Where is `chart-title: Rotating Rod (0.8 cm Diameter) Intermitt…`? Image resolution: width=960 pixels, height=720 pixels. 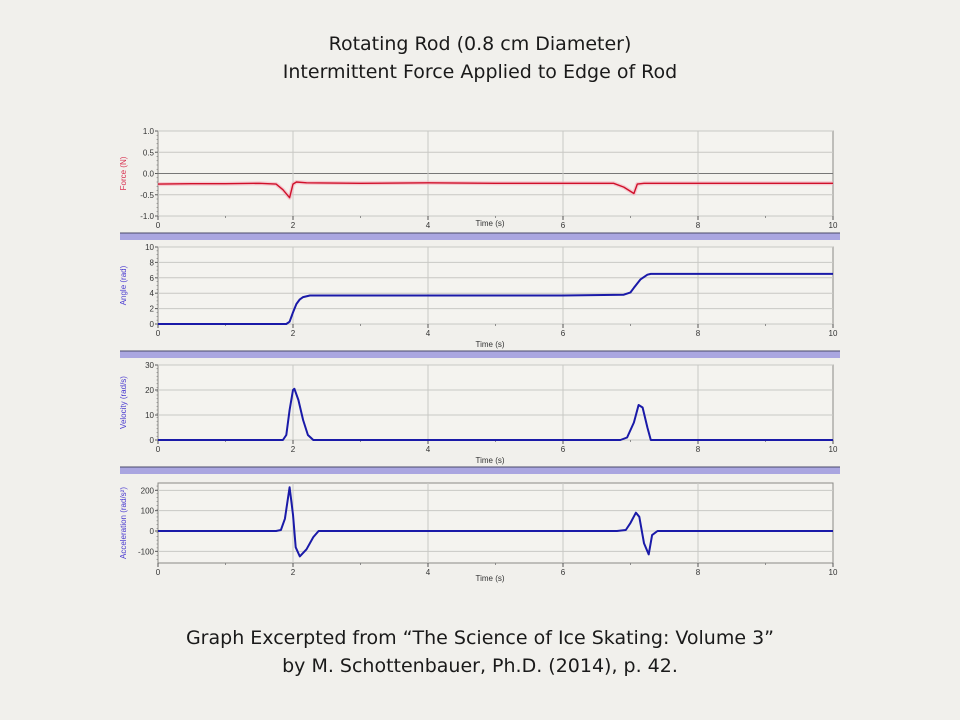
chart-title: Rotating Rod (0.8 cm Diameter) Intermitt… is located at coordinates (480, 58).